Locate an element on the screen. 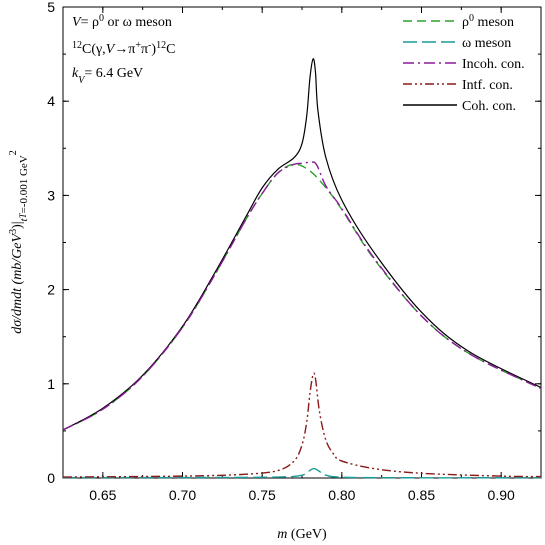  annotation-2e: ) is located at coordinates (153, 49).